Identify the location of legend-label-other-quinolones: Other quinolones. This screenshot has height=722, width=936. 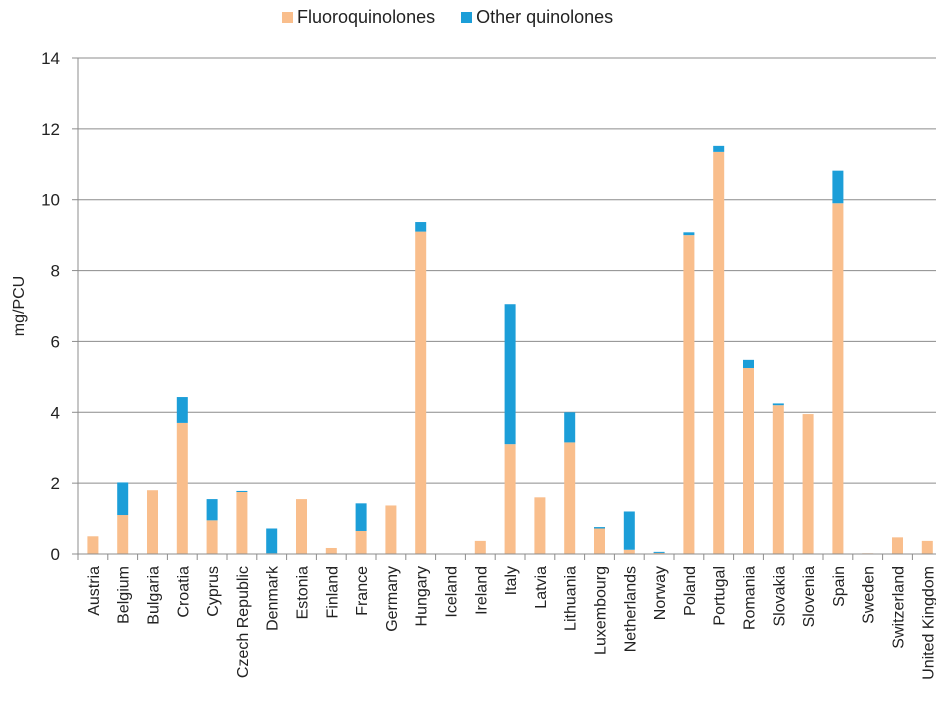
(545, 16).